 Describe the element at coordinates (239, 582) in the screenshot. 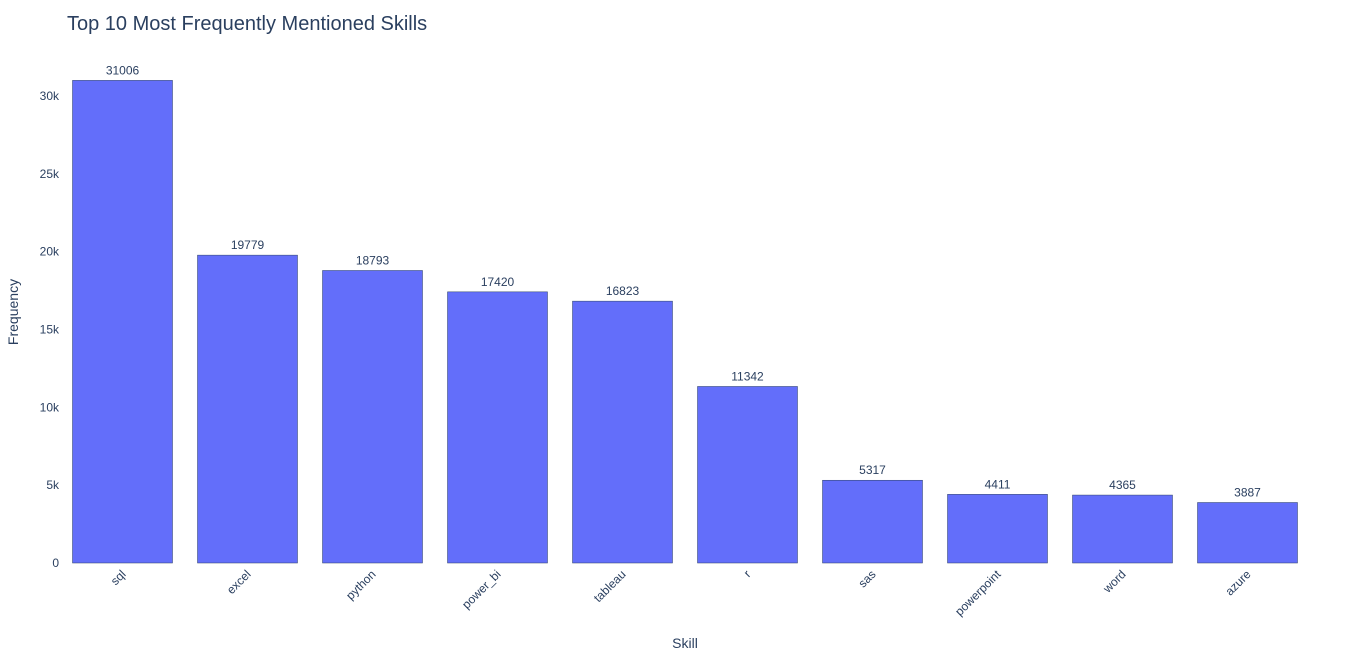

I see `x-tick-label-excel: excel` at that location.